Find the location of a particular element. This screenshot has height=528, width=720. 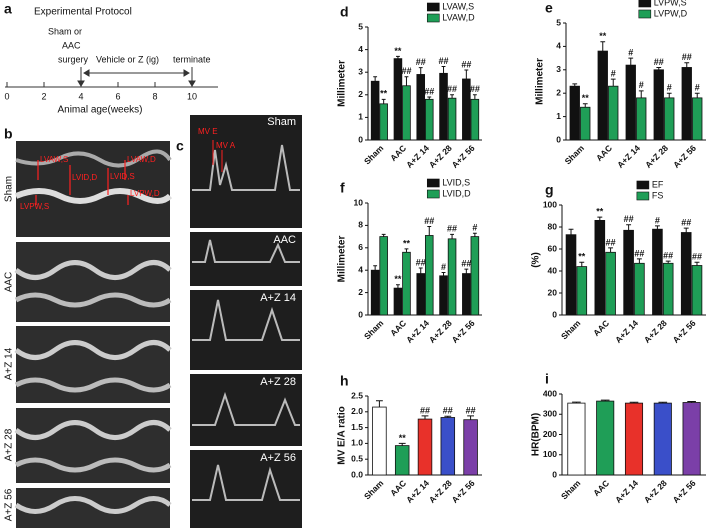

m-mode-marker: LVPW,S is located at coordinates (34, 206).